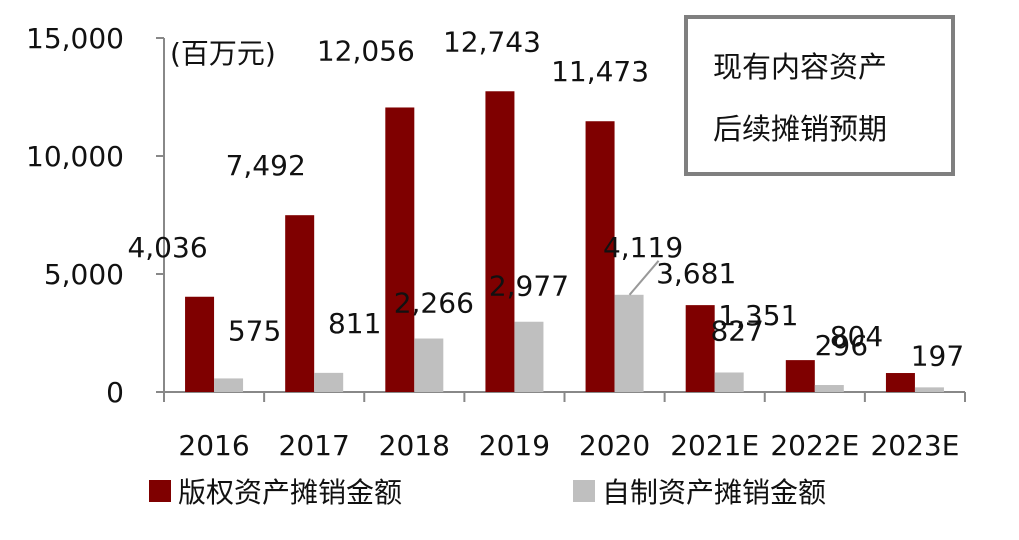  I want to click on label-leader-line, so click(644, 278).